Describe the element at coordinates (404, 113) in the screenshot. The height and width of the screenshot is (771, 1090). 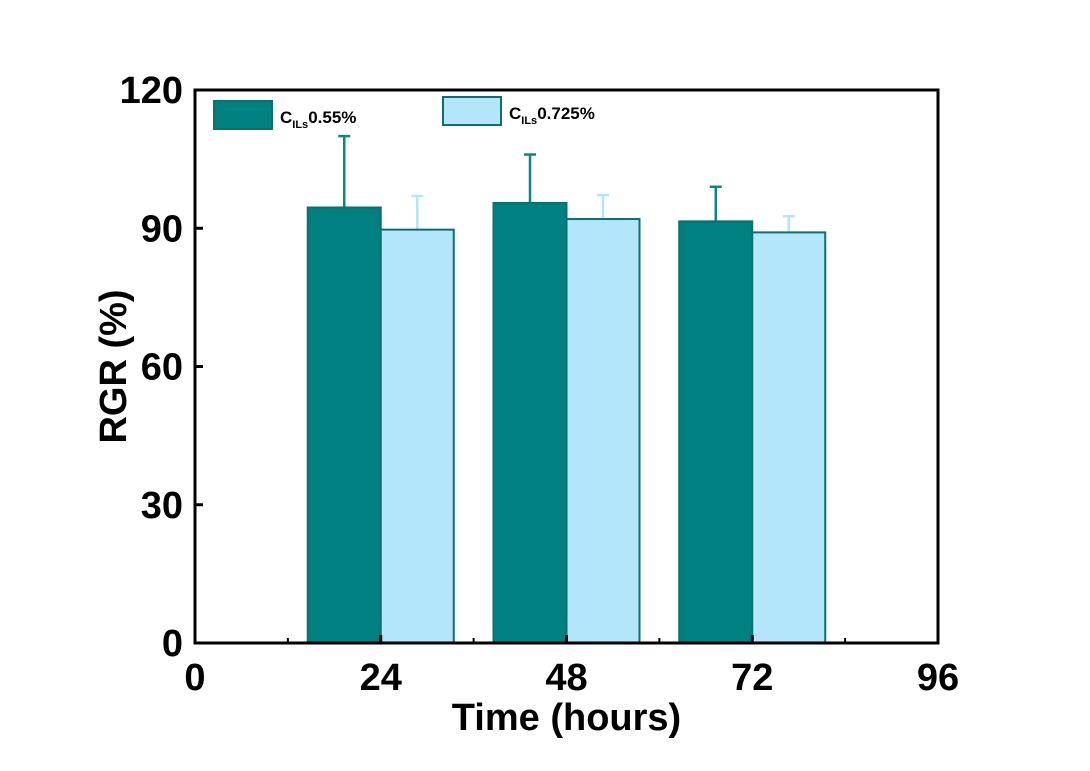
I see `legend: CILs0.55% CILs0.725%` at that location.